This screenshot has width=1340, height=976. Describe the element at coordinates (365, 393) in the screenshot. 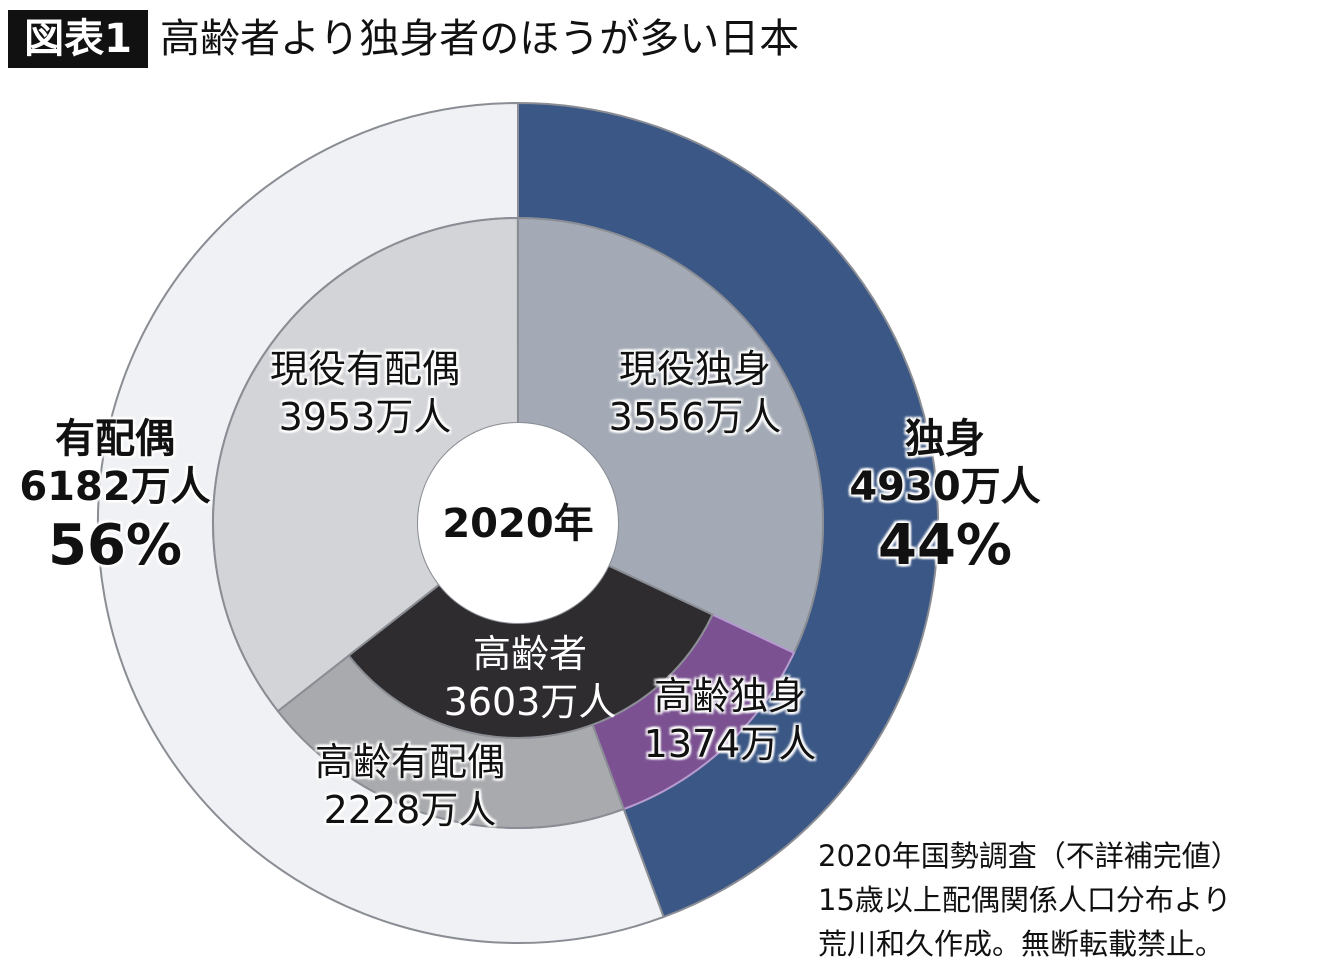

I see `label-genekiyuhaigu: 現役有配偶 3953万人` at that location.